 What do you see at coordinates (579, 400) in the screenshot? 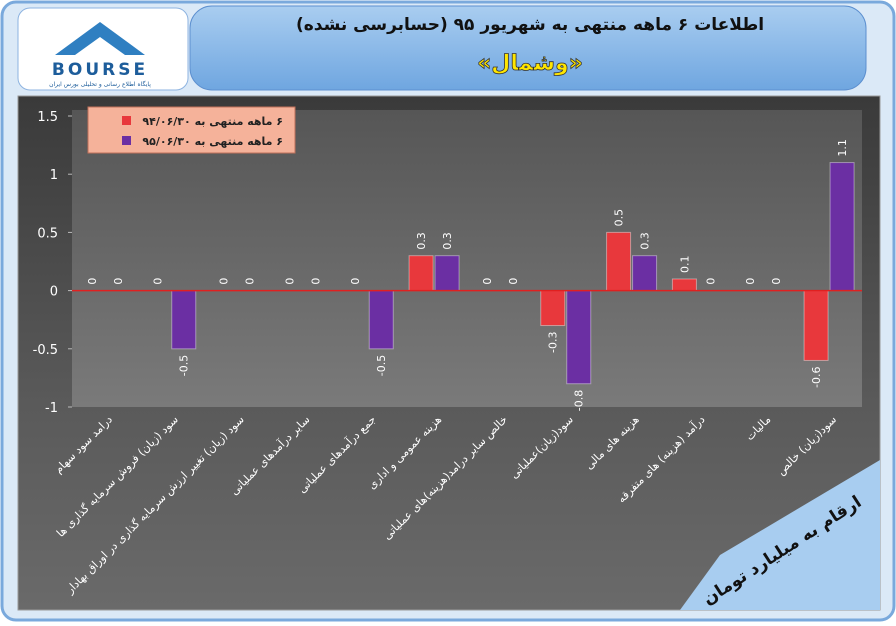
I see `value-label: -0.8` at bounding box center [579, 400].